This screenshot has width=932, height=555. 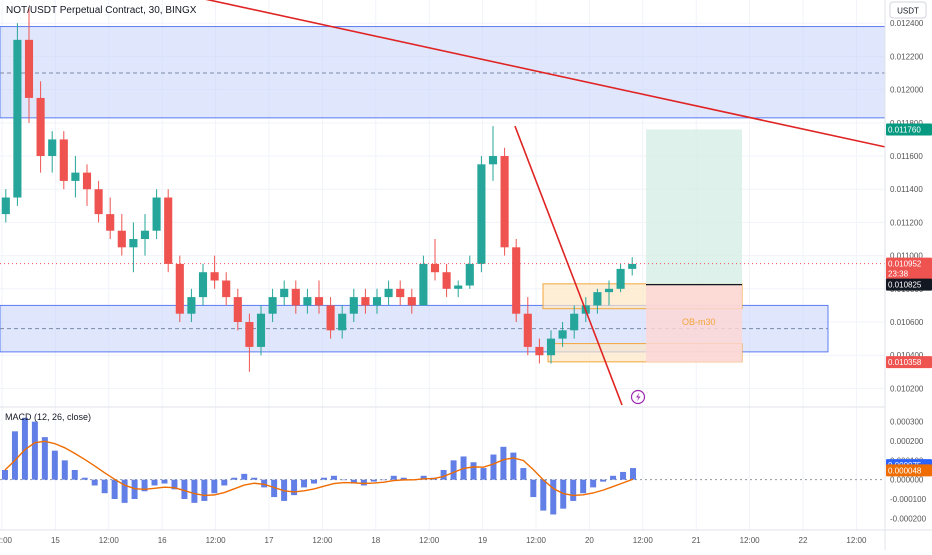 I want to click on price-tick-label: 0.010200, so click(x=907, y=388).